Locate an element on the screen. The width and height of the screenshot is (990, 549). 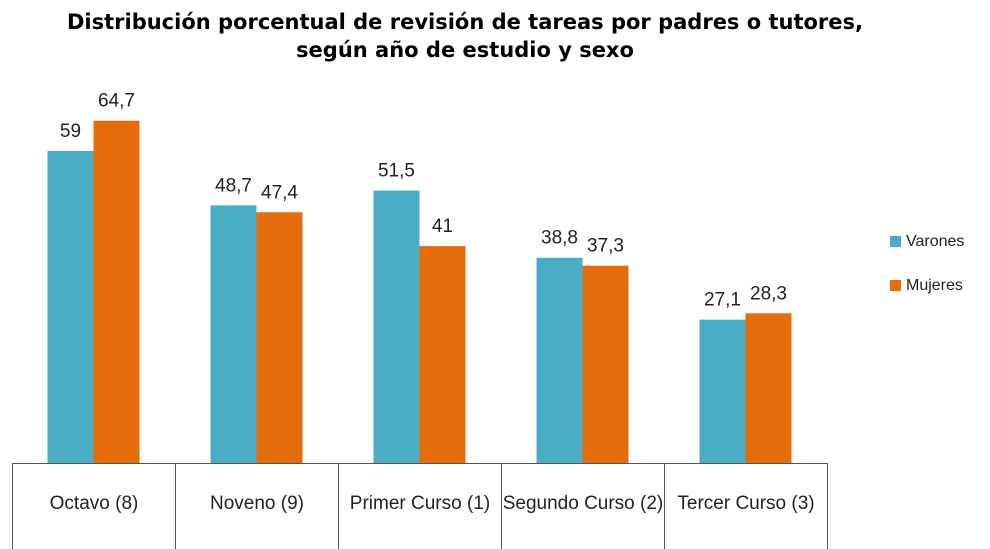
category-label: Noveno (9) is located at coordinates (257, 506).